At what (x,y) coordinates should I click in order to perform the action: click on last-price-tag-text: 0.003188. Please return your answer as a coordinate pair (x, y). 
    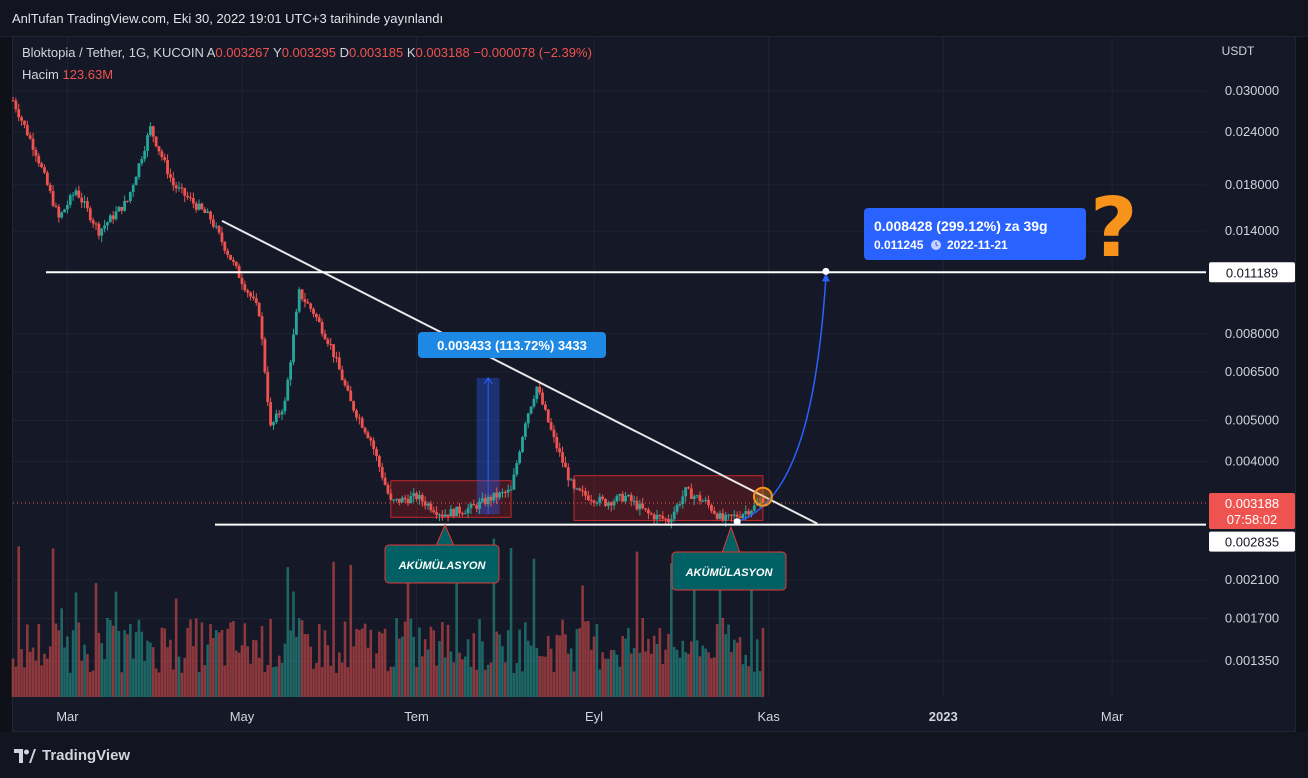
    Looking at the image, I should click on (1252, 503).